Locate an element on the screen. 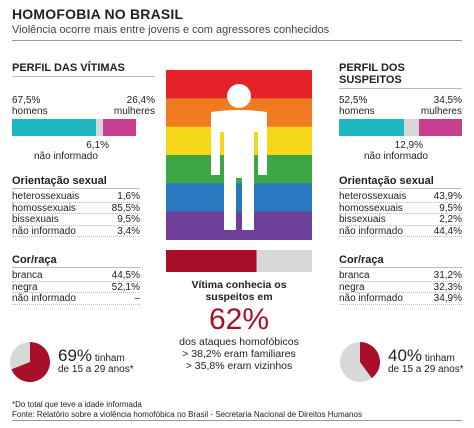 This screenshot has height=428, width=474. suspects-age-pie is located at coordinates (360, 362).